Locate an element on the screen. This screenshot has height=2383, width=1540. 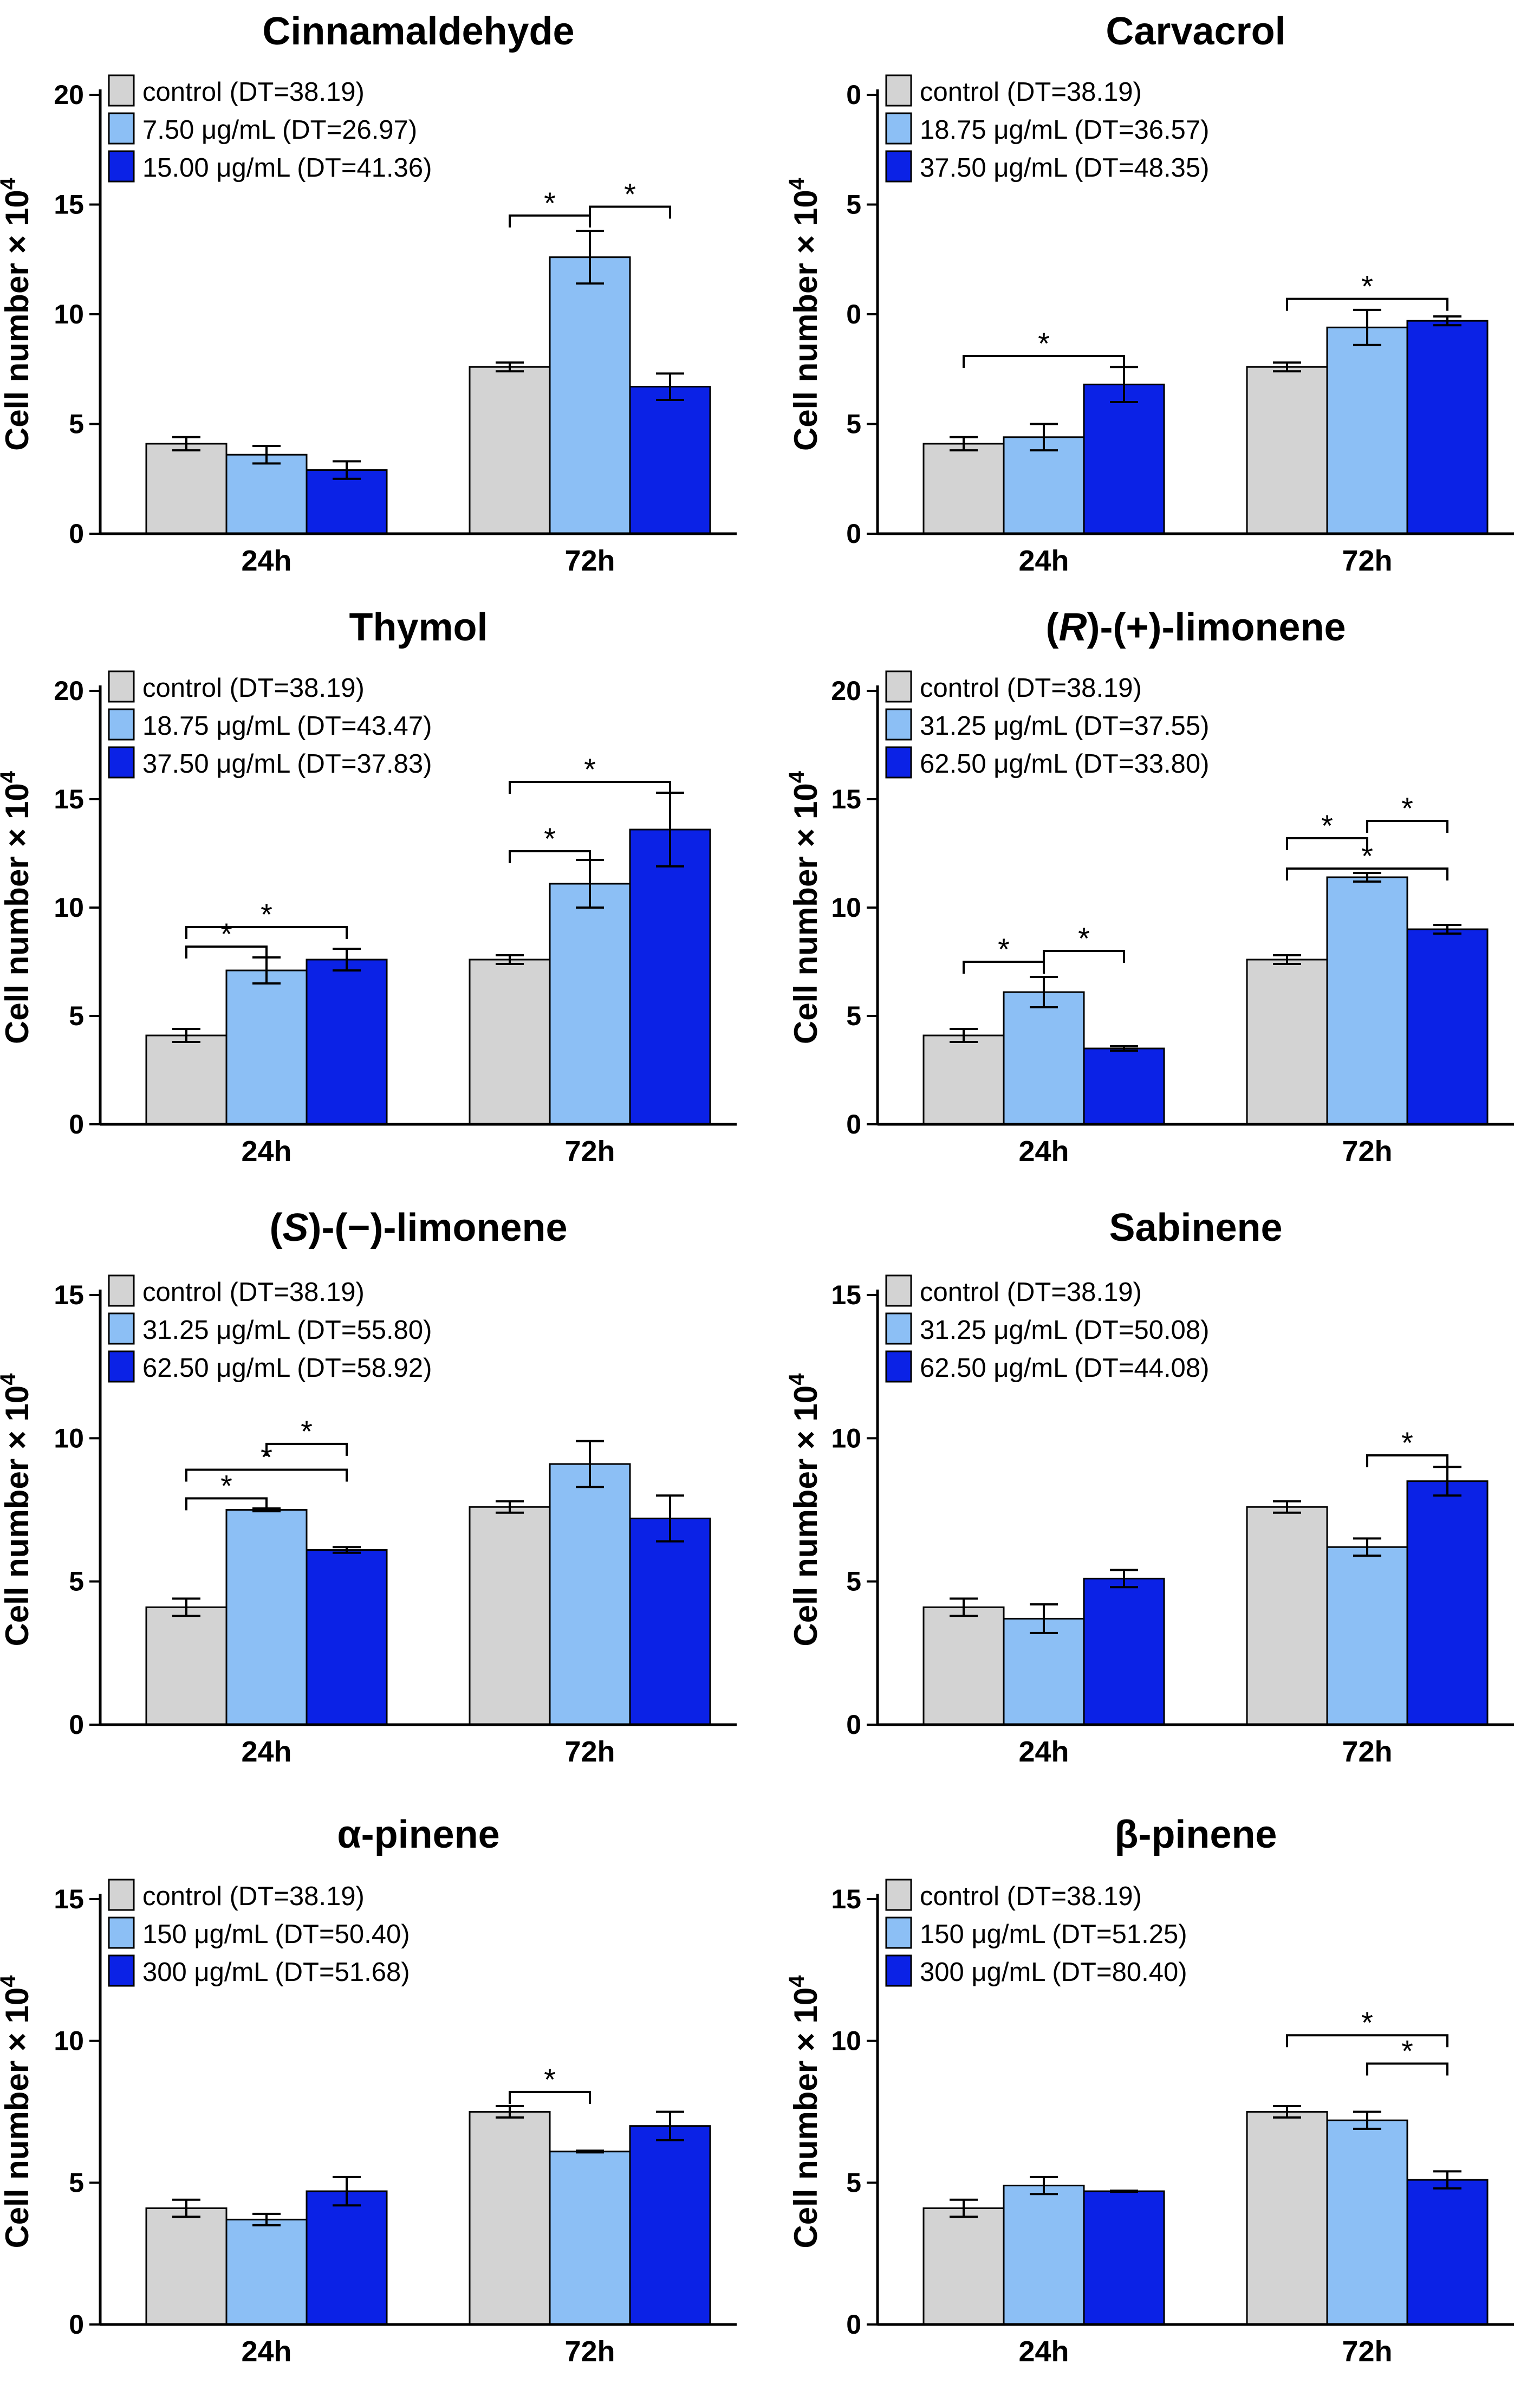
legend-label: 62.50 μg/mL (DT=58.92) is located at coordinates (287, 1369).